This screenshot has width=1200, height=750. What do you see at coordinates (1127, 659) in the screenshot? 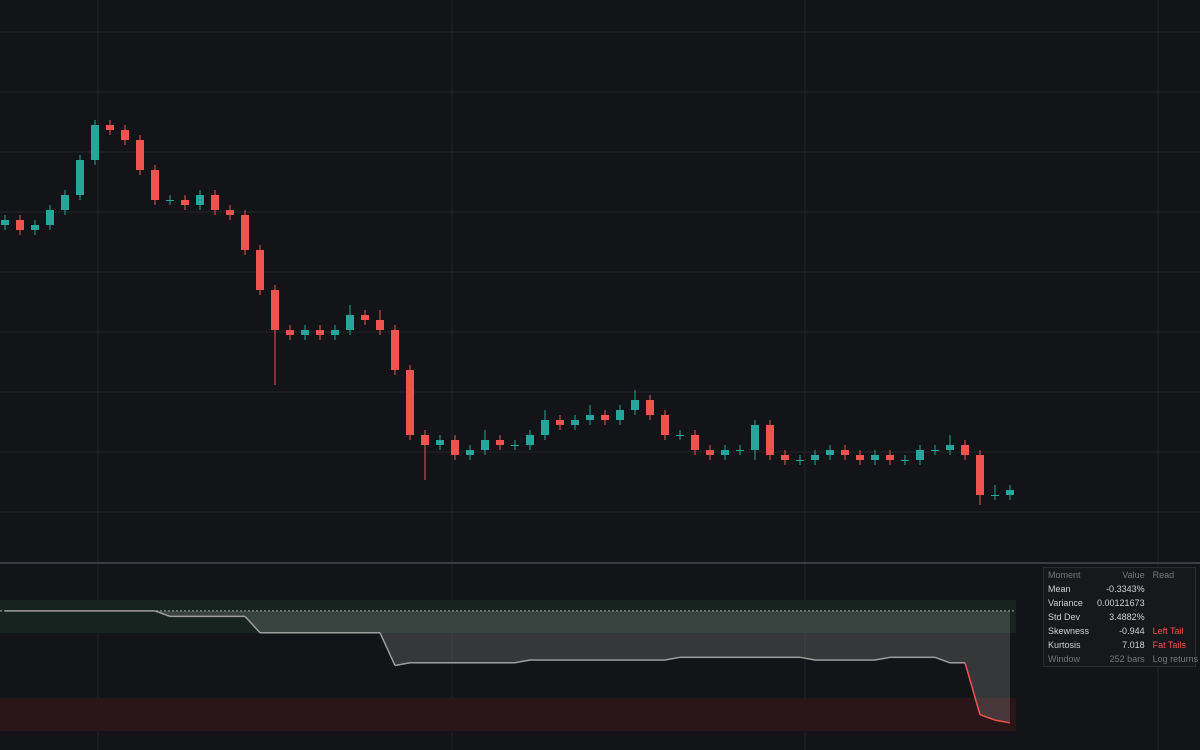
I see `table-cell: 252 bars` at bounding box center [1127, 659].